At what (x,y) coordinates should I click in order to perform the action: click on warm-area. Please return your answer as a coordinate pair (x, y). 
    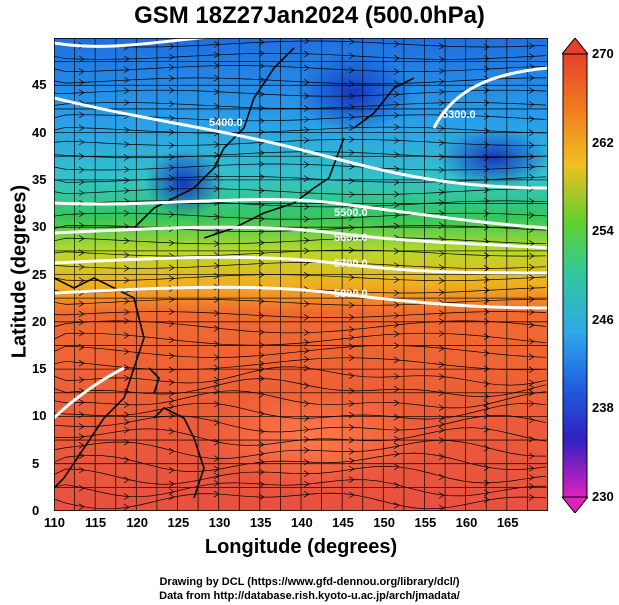
    Looking at the image, I should click on (314, 438).